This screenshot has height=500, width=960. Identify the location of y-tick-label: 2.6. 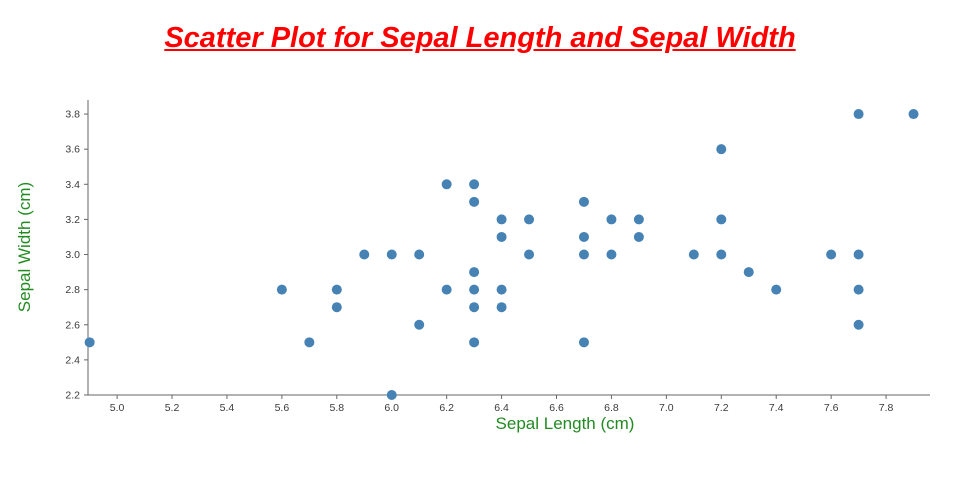
(72, 325).